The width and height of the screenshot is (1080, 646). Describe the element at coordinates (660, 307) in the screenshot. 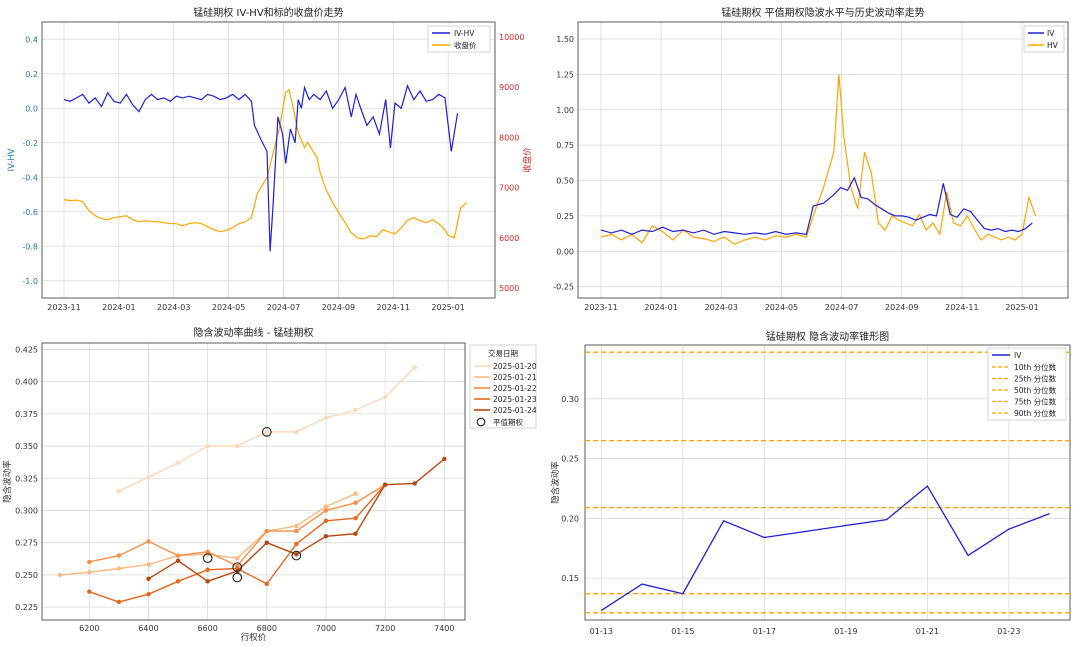

I see `x-tick-label: 2024-01` at that location.